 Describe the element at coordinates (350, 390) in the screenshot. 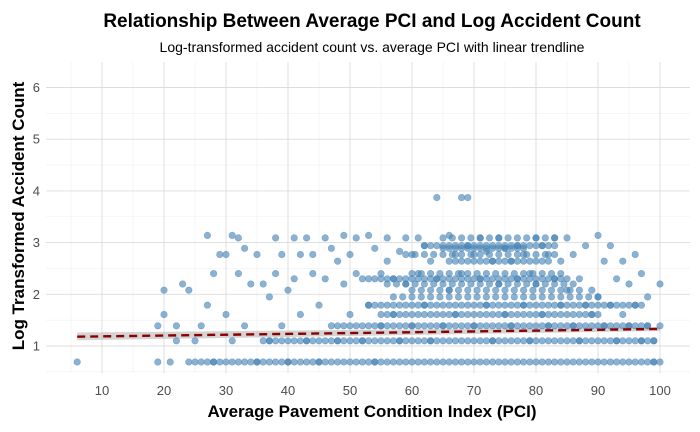

I see `x-tick-label: 50` at that location.